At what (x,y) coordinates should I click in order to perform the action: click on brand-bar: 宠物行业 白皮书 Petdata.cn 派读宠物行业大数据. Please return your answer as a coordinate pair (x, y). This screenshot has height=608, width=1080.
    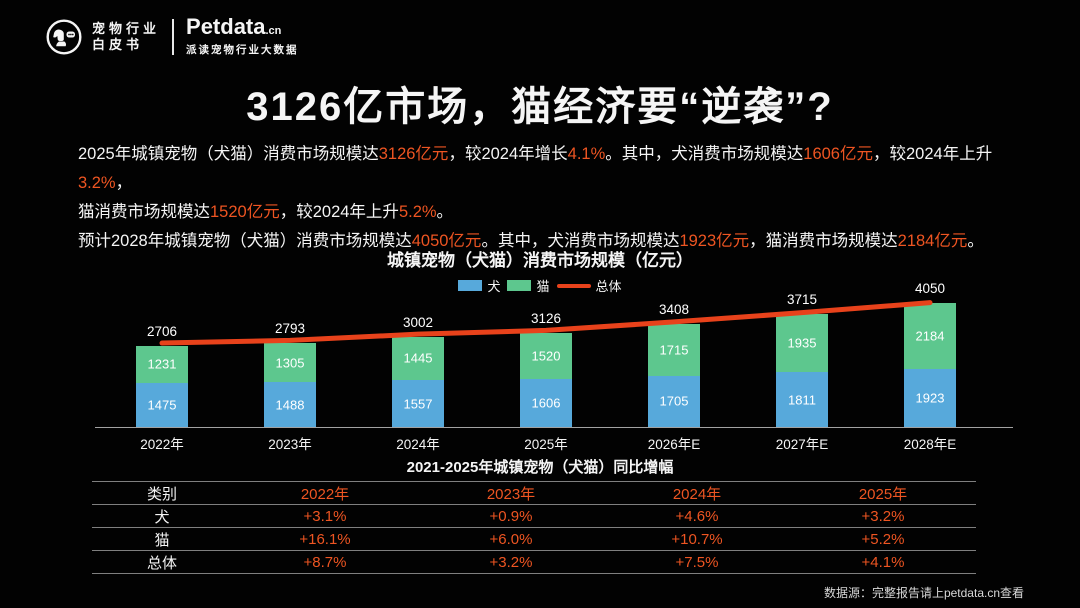
    Looking at the image, I should click on (172, 36).